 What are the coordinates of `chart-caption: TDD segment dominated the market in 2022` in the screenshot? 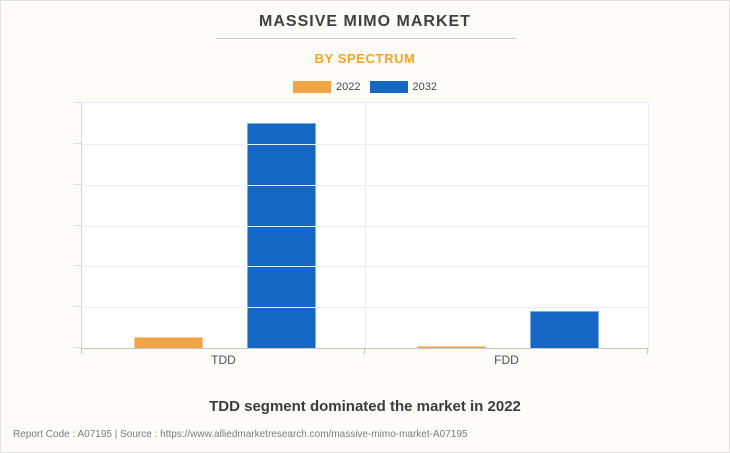 It's located at (365, 406).